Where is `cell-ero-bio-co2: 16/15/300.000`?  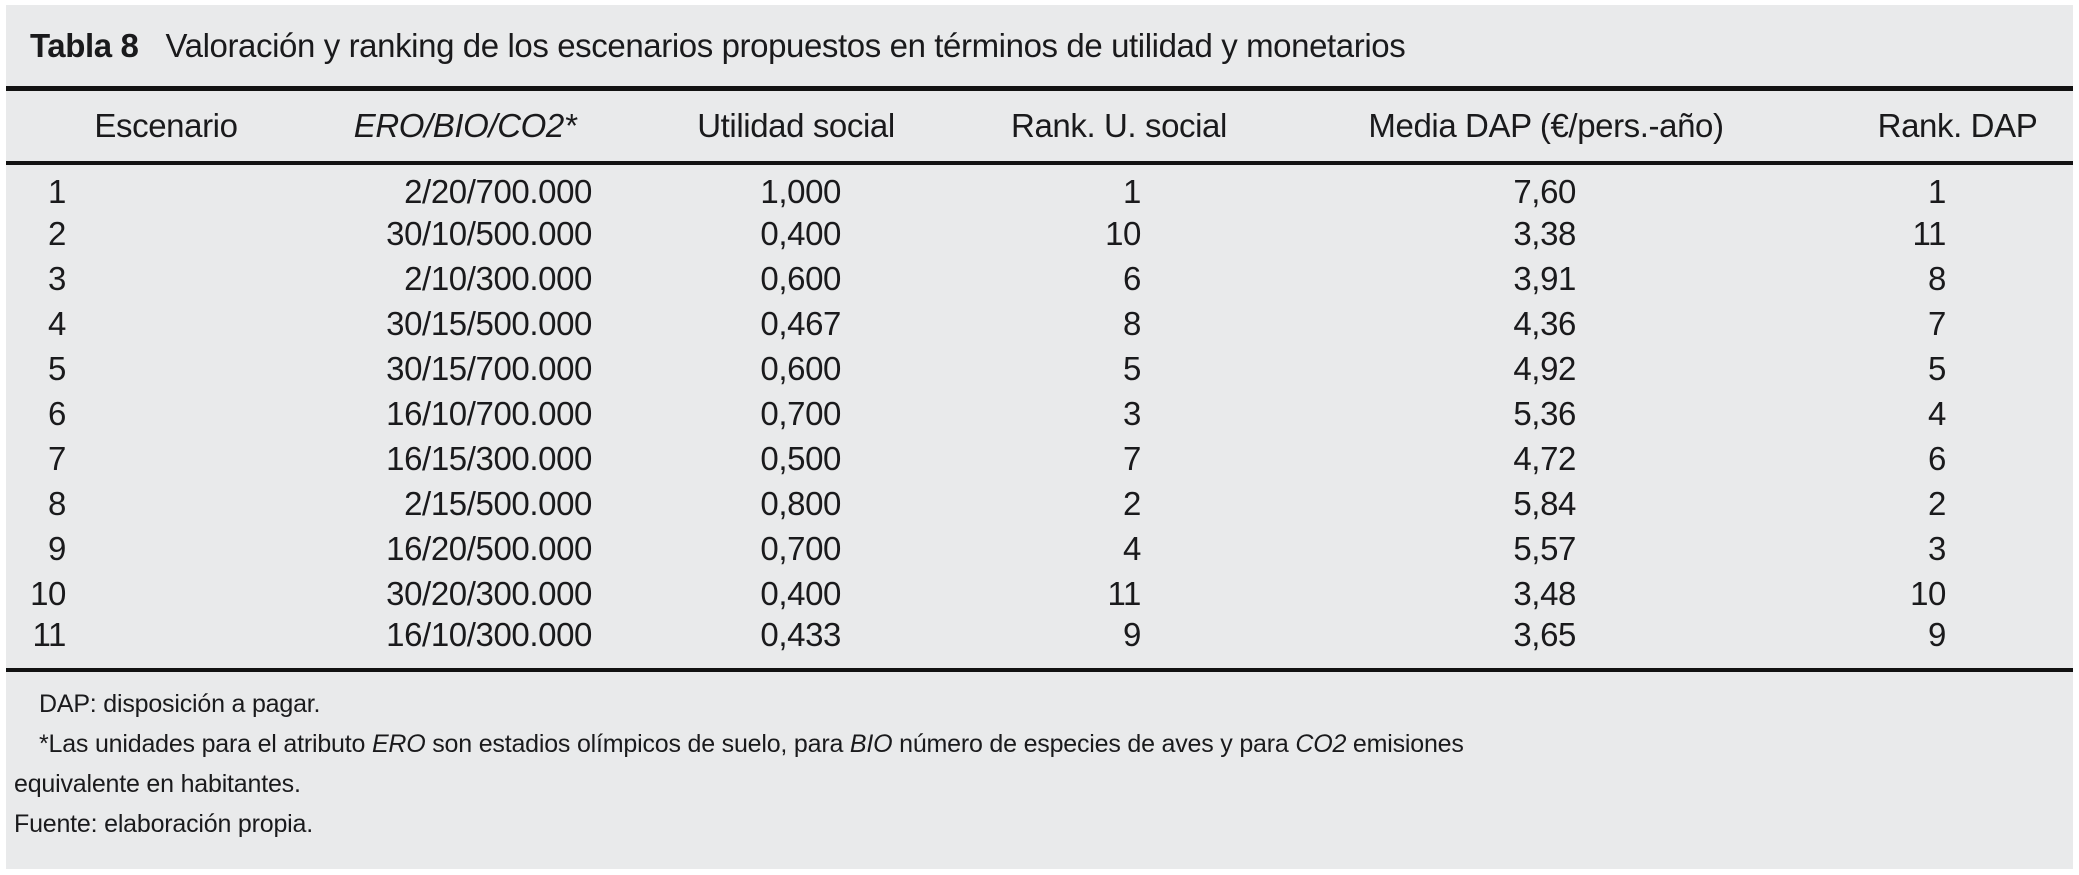
cell-ero-bio-co2: 16/15/300.000 is located at coordinates (489, 458).